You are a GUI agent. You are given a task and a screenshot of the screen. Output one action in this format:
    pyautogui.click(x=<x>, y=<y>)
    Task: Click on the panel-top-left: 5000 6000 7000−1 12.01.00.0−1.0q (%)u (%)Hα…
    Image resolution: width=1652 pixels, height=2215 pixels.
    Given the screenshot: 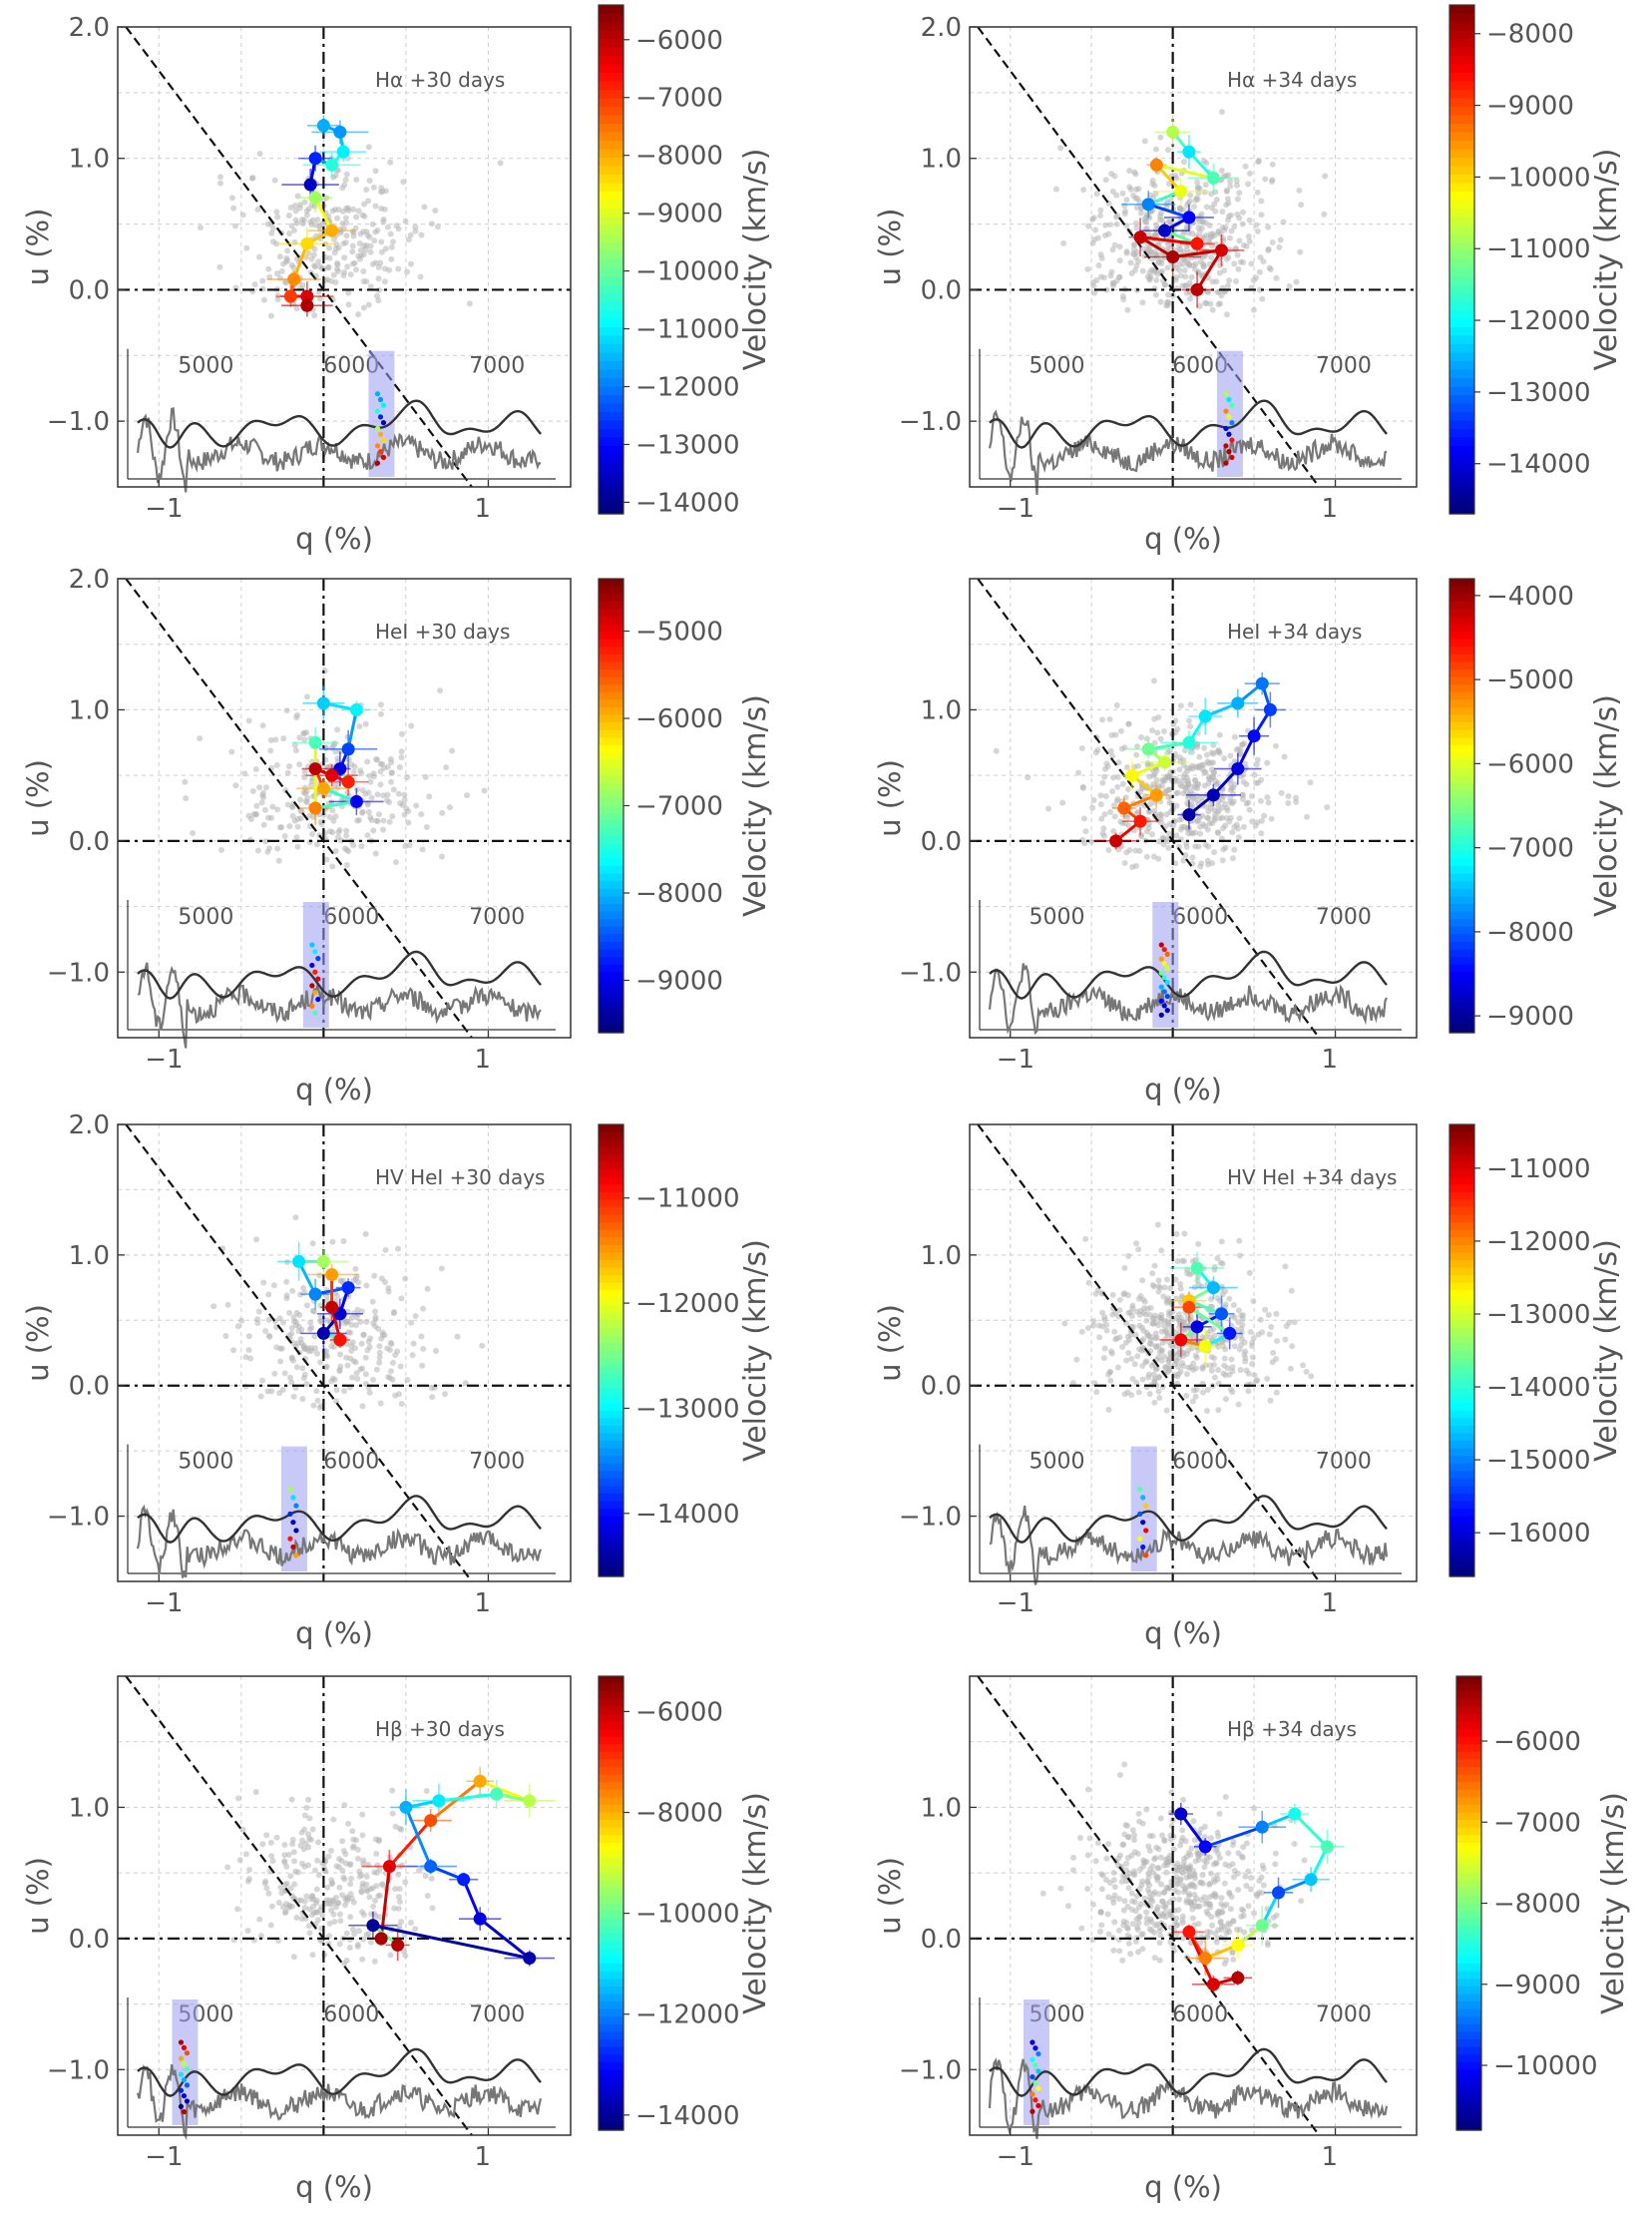 What is the action you would take?
    pyautogui.click(x=397, y=280)
    